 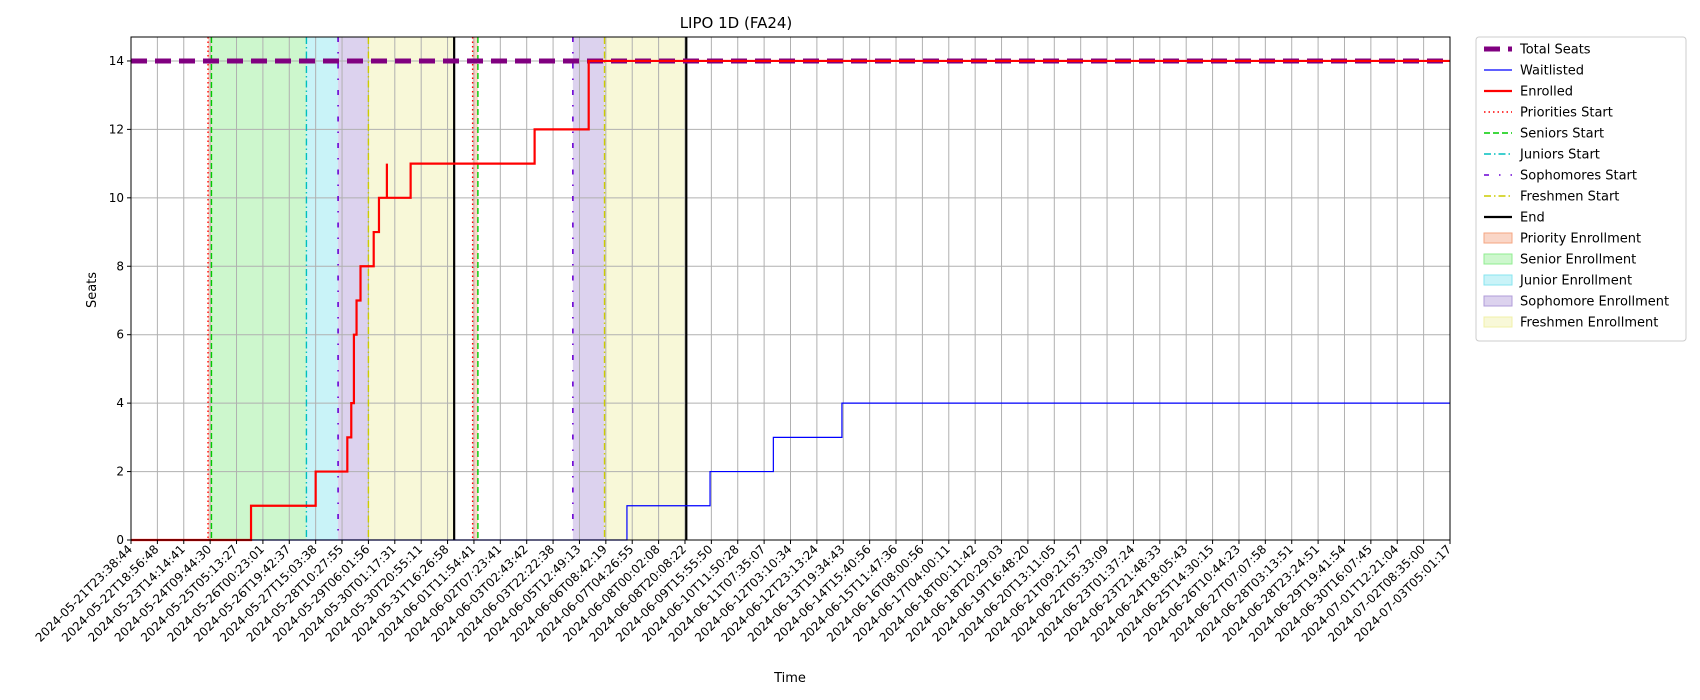 I want to click on legend-label: Enrolled, so click(x=1546, y=92).